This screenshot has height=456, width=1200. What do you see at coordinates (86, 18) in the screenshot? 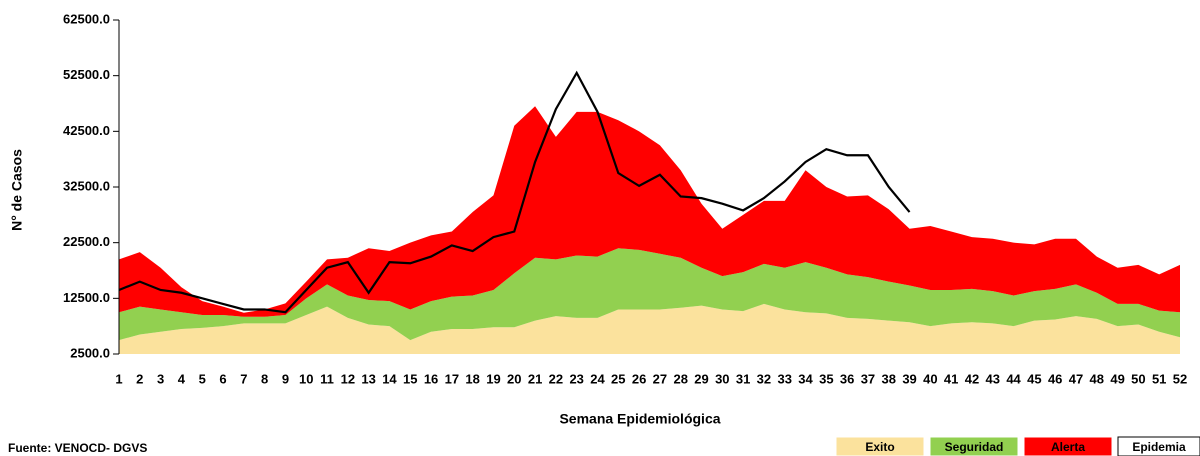
I see `y-tick-label: 62500.0` at bounding box center [86, 18].